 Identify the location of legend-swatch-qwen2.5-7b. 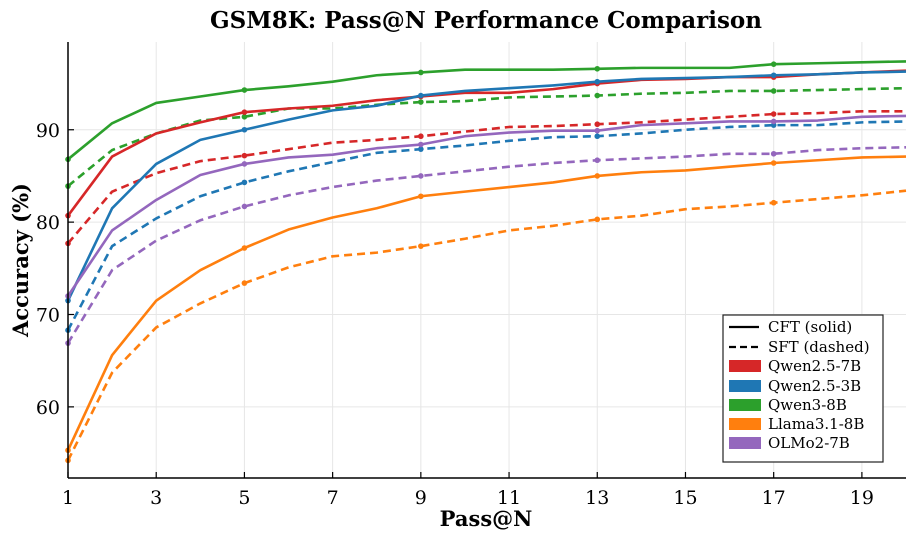
(745, 366).